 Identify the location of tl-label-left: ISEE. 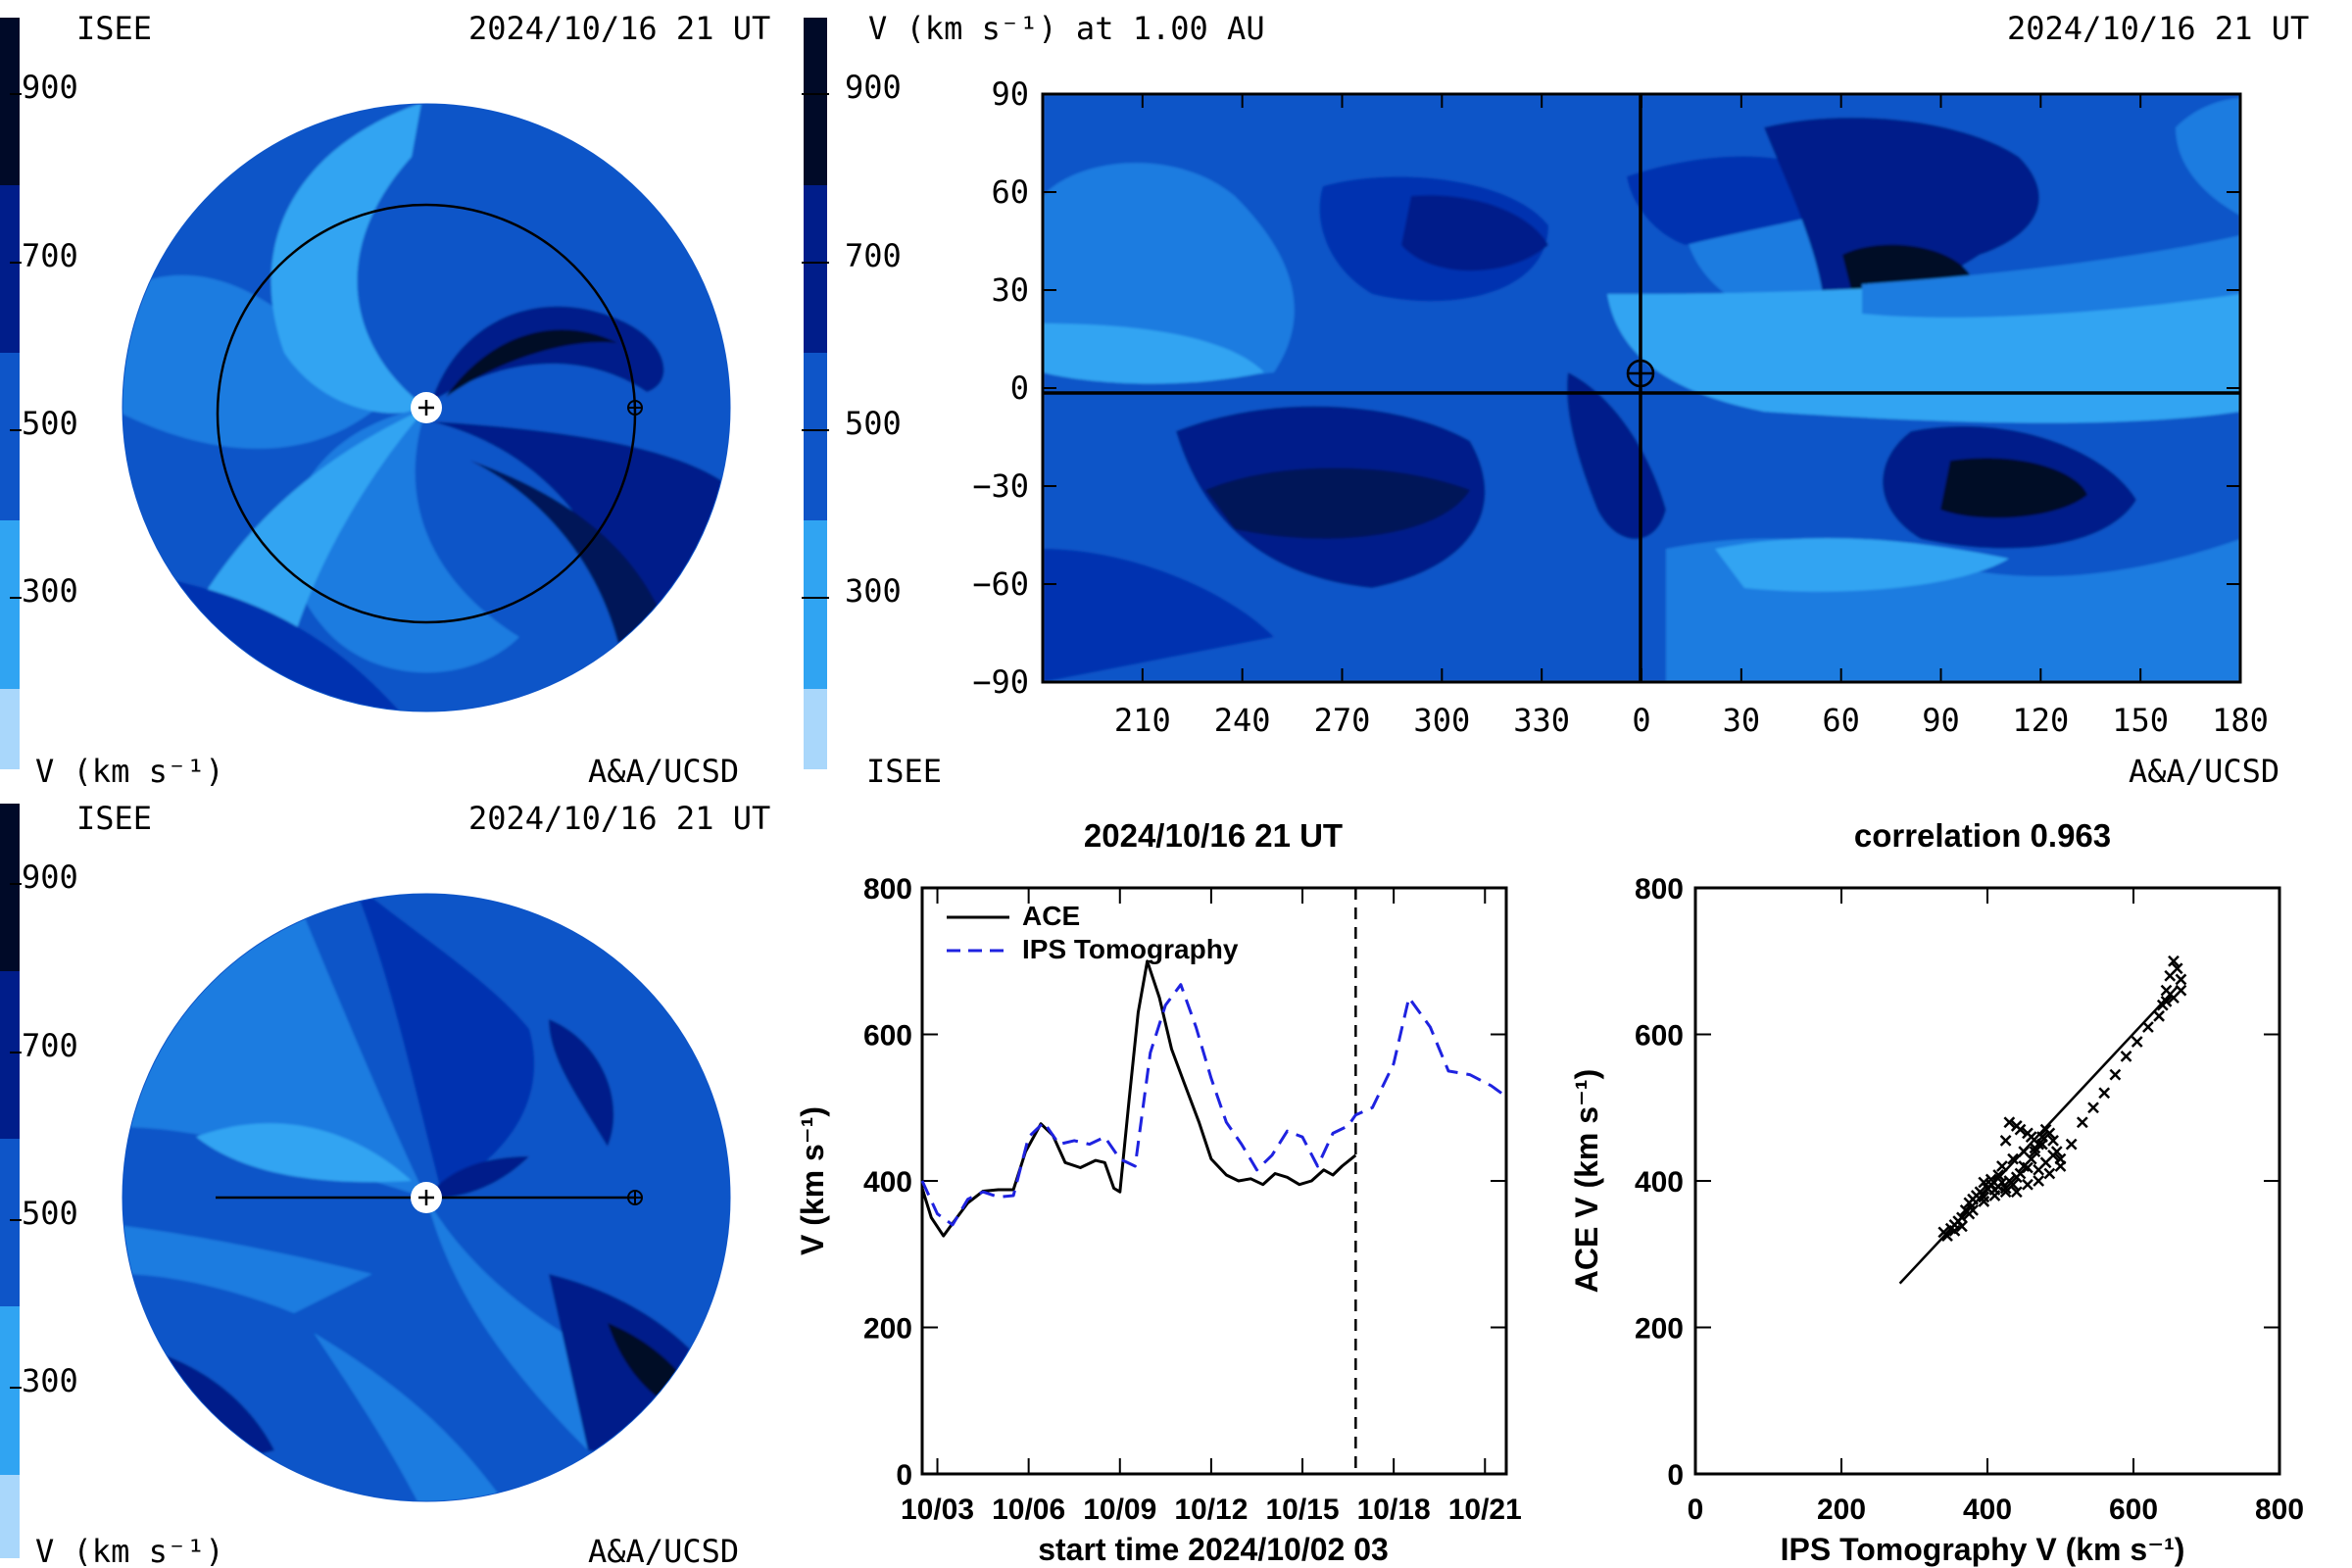
(114, 28).